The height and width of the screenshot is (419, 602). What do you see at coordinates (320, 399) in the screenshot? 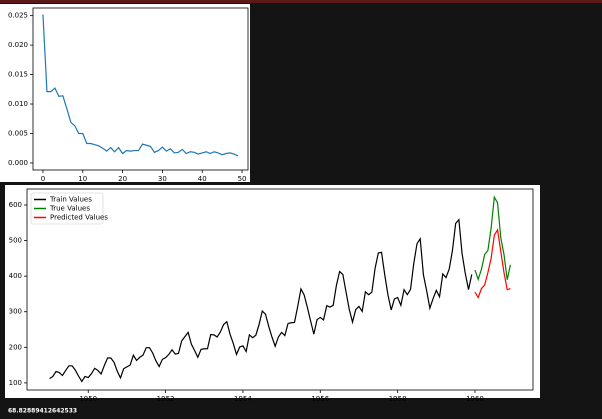
I see `x-tick-label: 1956` at bounding box center [320, 399].